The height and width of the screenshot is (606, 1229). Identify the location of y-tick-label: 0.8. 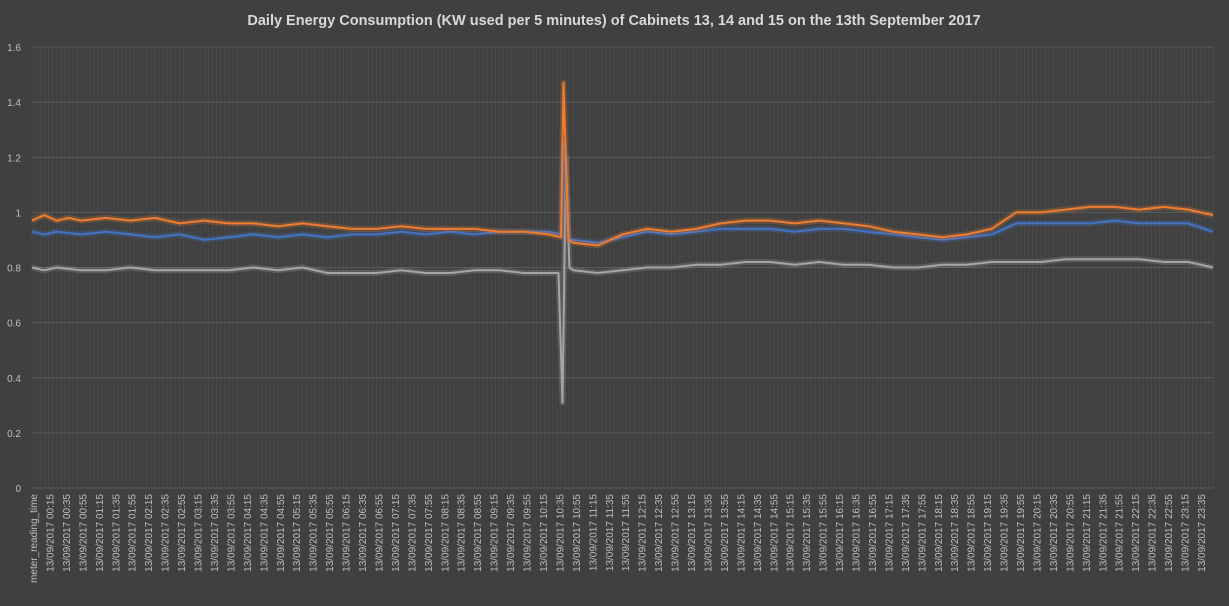
(14, 269).